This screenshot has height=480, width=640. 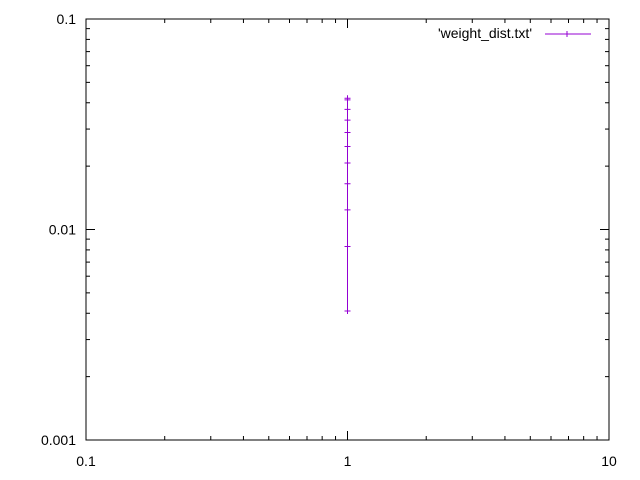 I want to click on x-tick-label: 10, so click(x=609, y=461).